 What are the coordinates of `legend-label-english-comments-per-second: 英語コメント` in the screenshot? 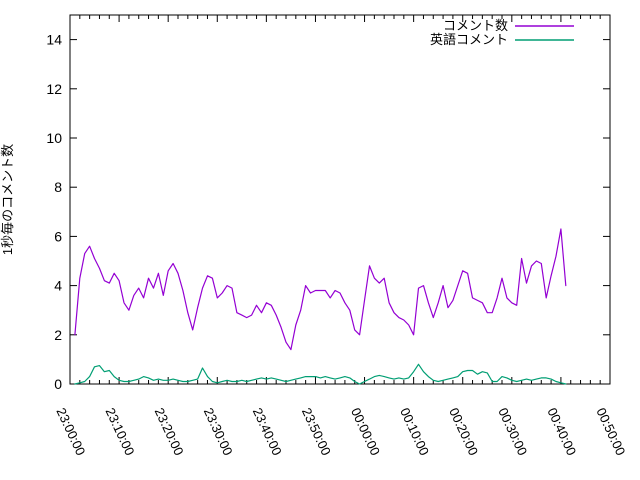 It's located at (469, 39).